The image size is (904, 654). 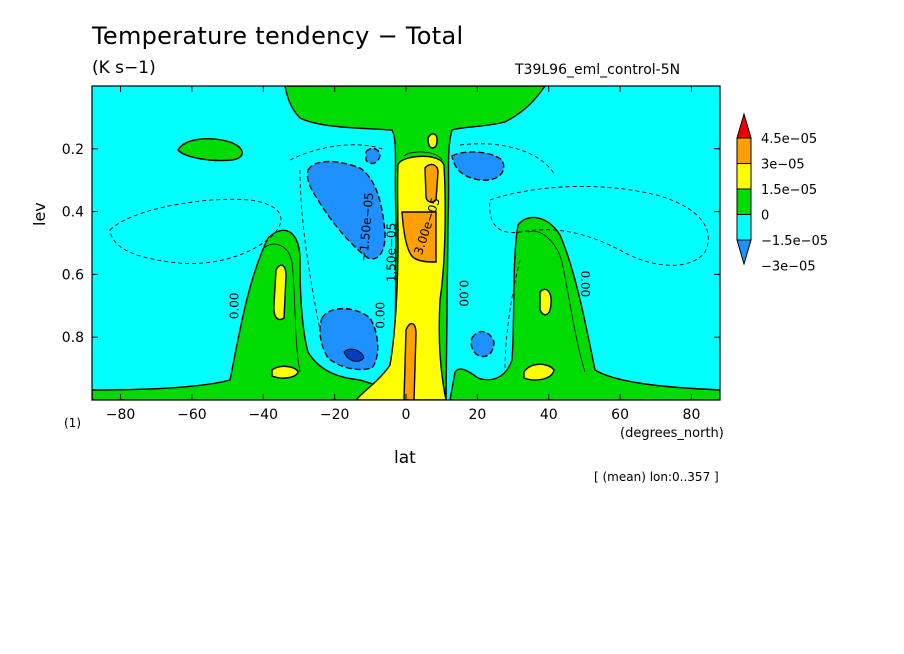 What do you see at coordinates (789, 139) in the screenshot?
I see `colorbar-label: 4.5e−05` at bounding box center [789, 139].